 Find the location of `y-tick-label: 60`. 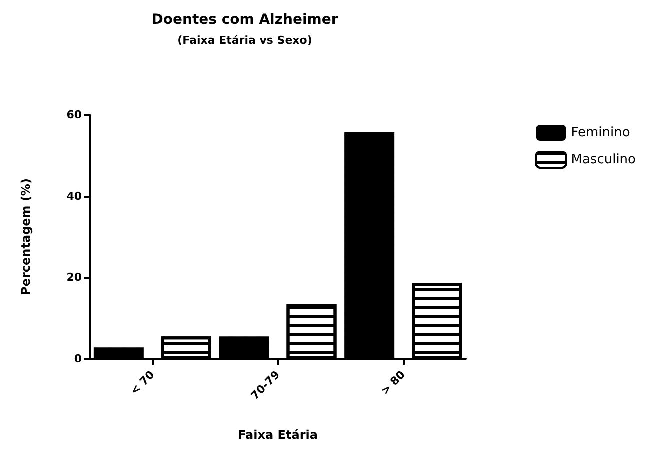

y-tick-label: 60 is located at coordinates (74, 115).